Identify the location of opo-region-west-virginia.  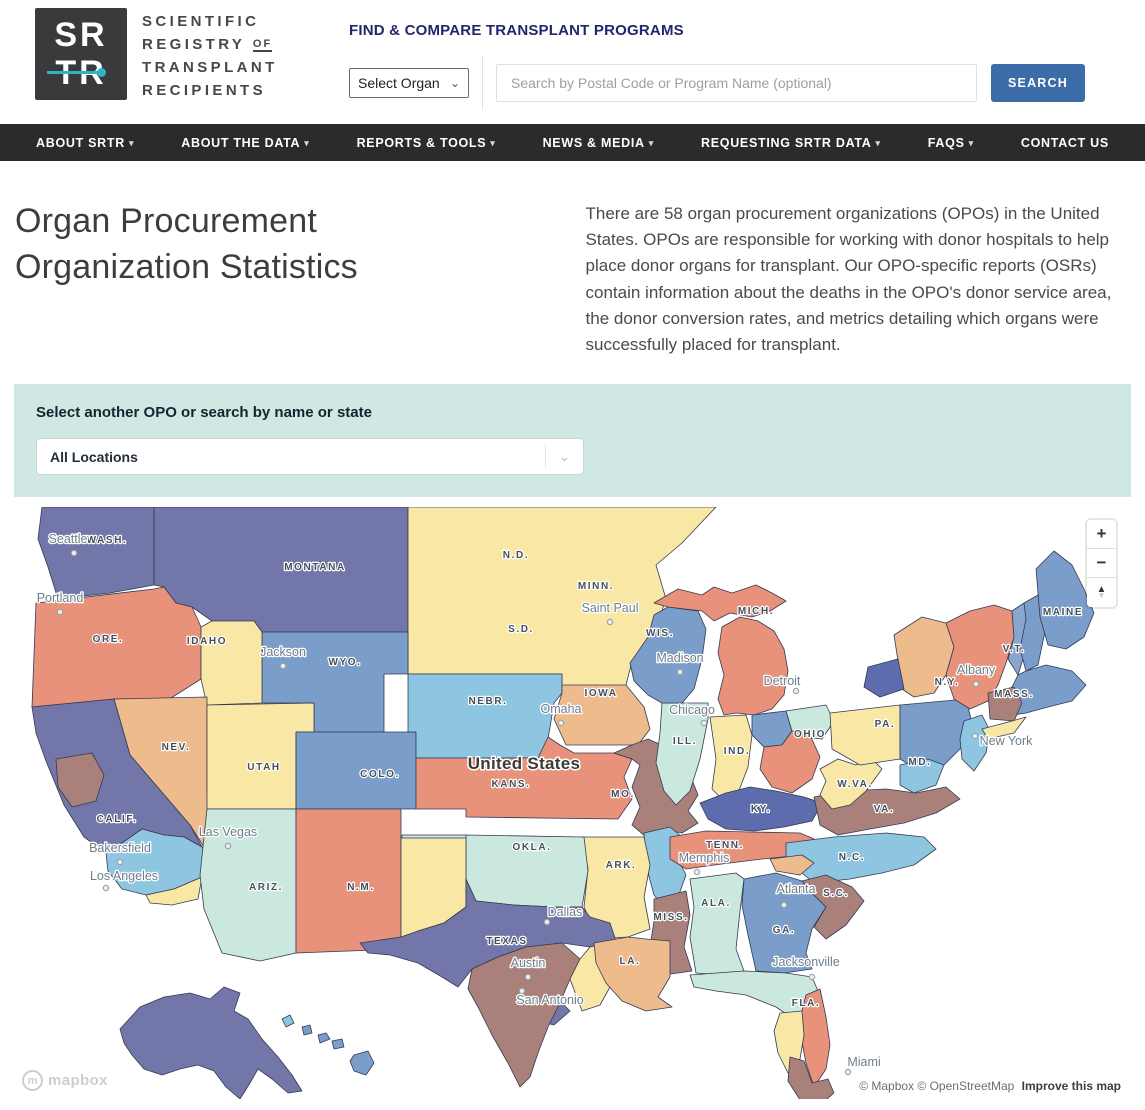
(851, 783).